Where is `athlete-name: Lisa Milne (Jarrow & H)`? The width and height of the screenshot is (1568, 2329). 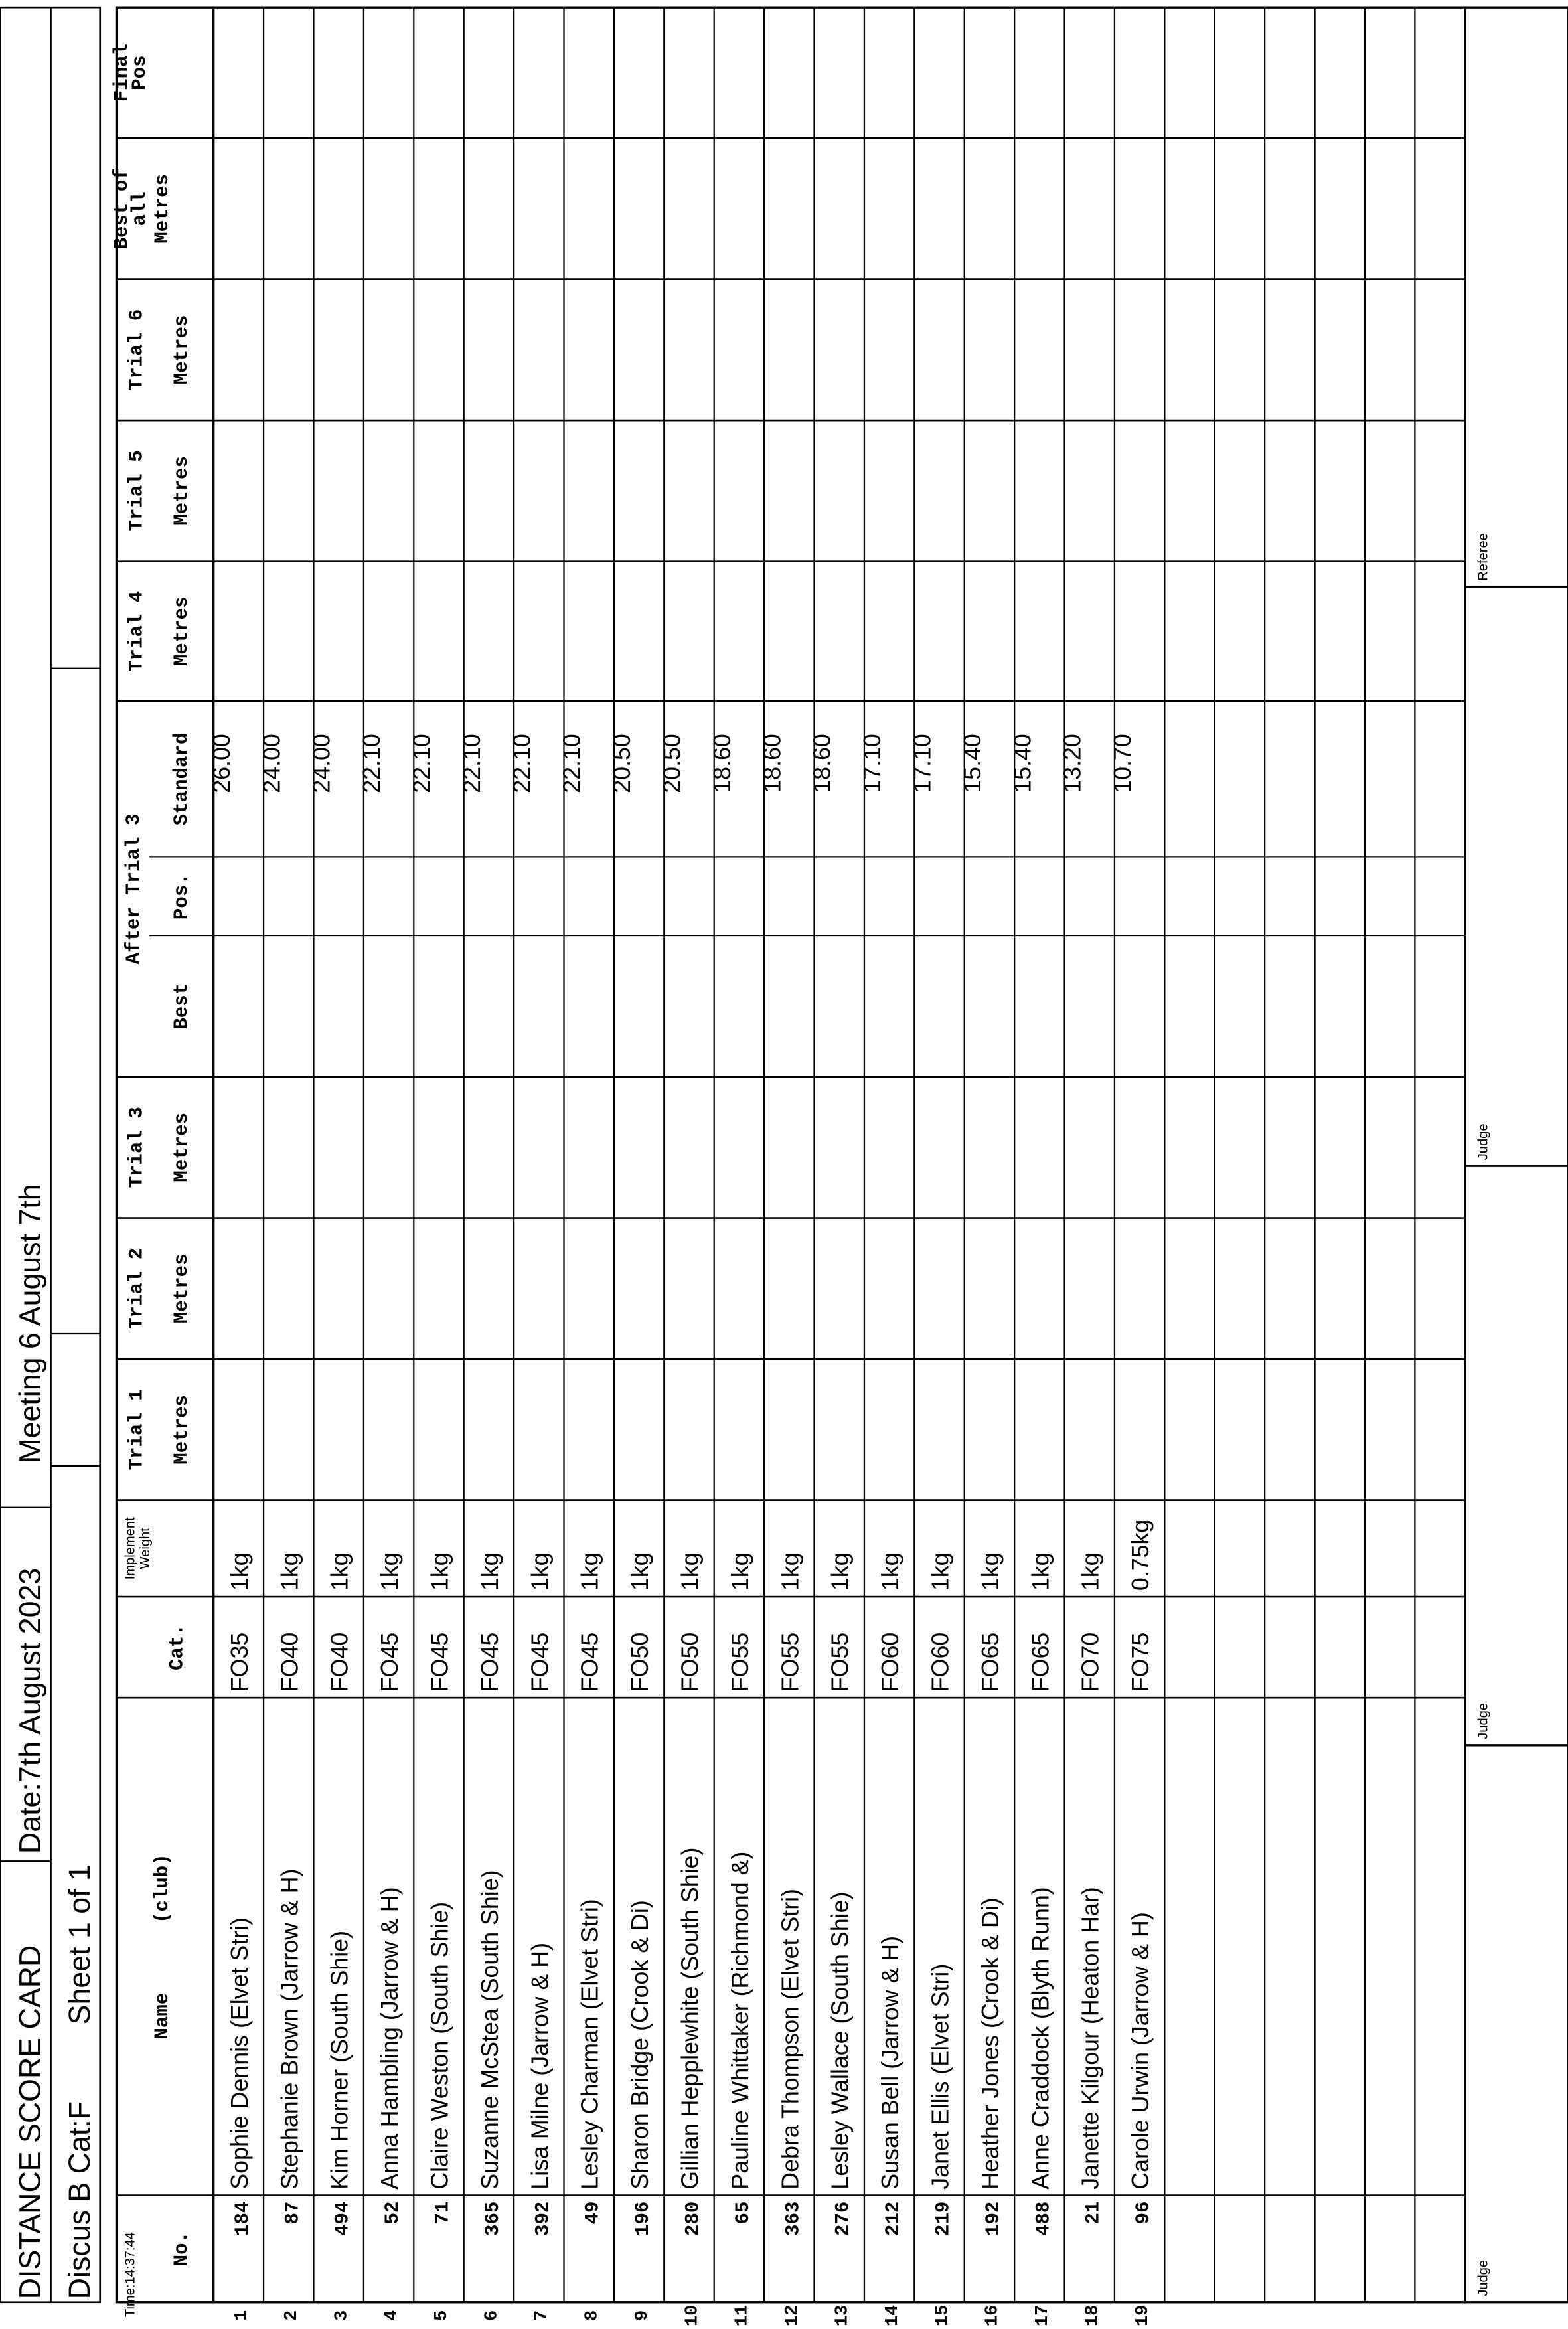 athlete-name: Lisa Milne (Jarrow & H) is located at coordinates (539, 2066).